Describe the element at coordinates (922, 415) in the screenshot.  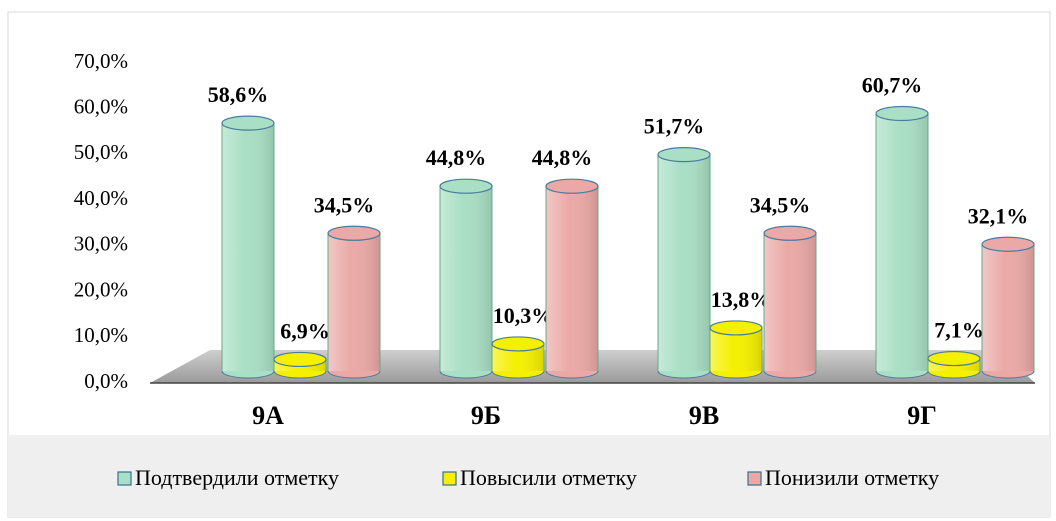
I see `x-tick-label: 9Г` at that location.